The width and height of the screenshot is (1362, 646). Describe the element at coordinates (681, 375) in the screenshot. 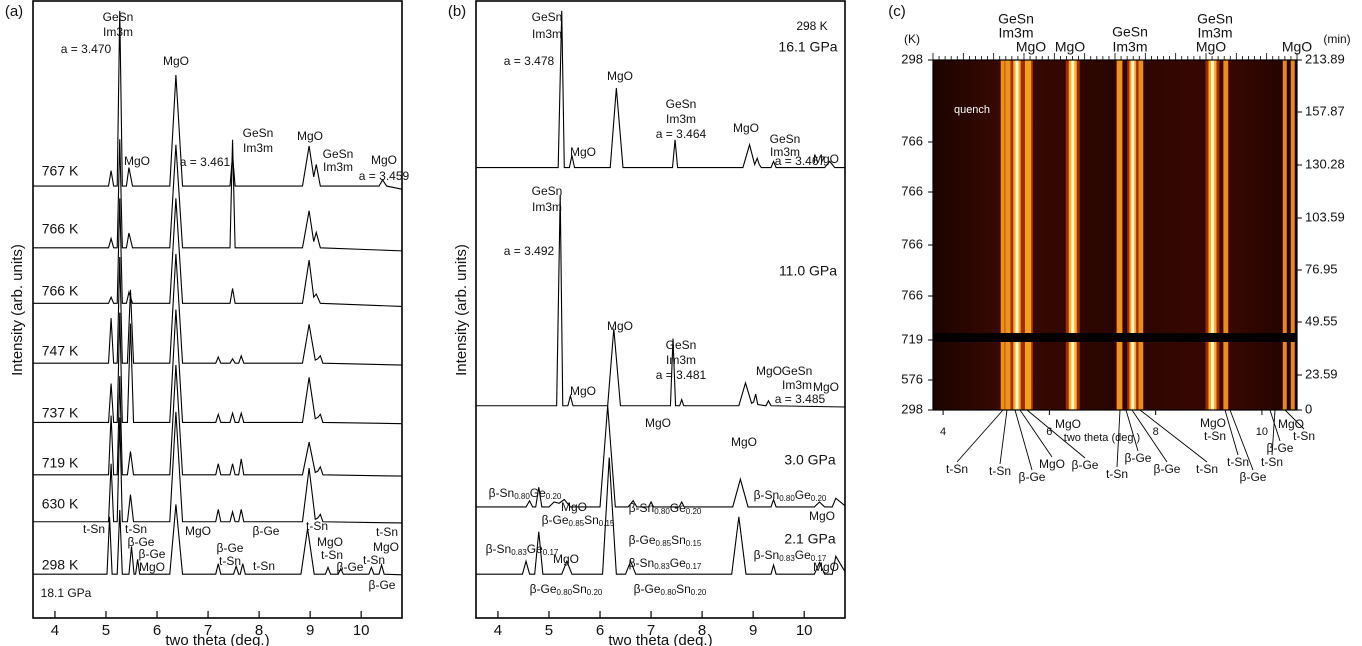

I see `annotation: a = 3.481` at that location.